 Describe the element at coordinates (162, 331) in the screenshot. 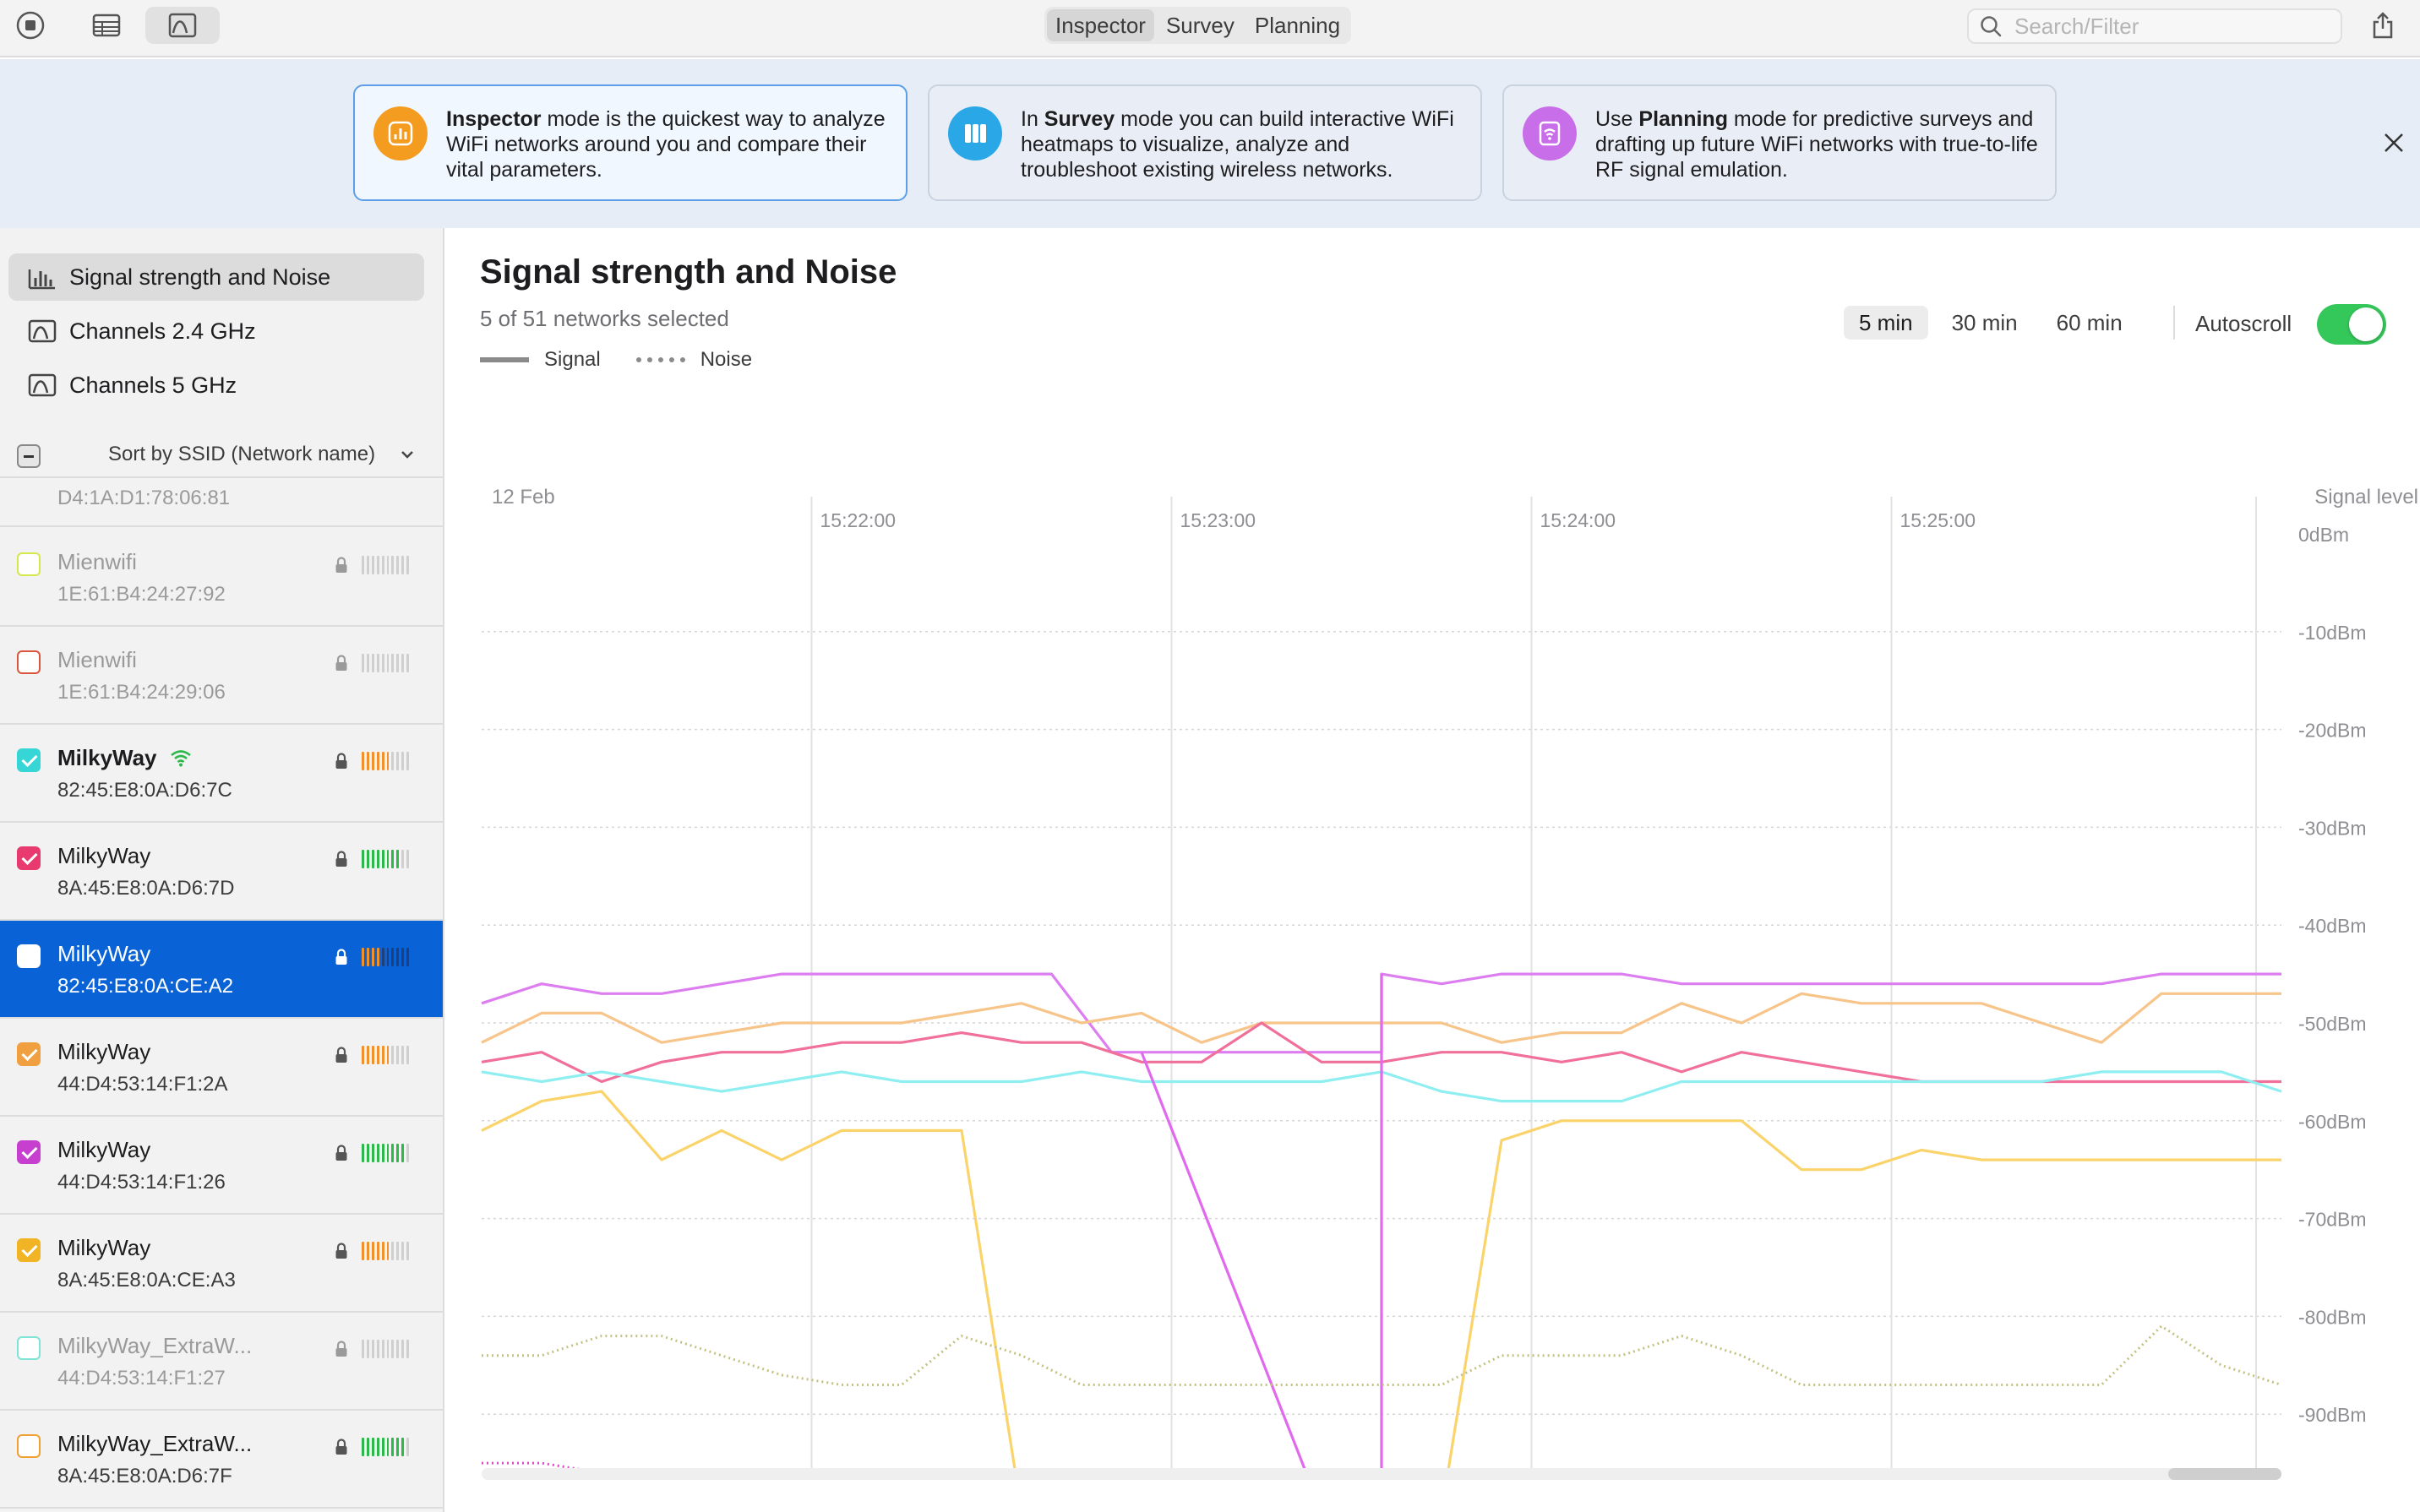

I see `sidebar-item-label: Channels 2.4 GHz` at that location.